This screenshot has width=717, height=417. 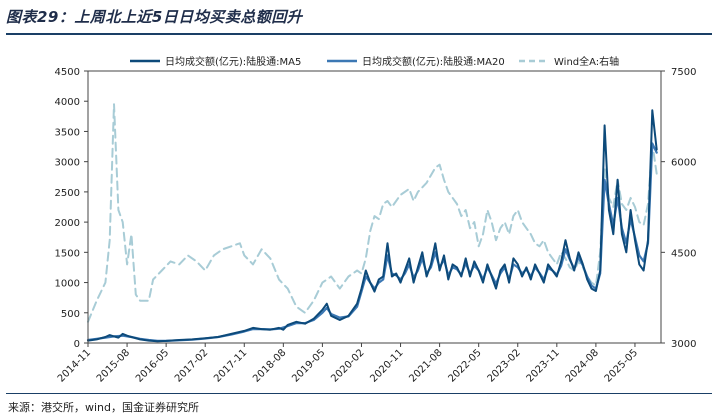 What do you see at coordinates (359, 34) in the screenshot?
I see `title-divider` at bounding box center [359, 34].